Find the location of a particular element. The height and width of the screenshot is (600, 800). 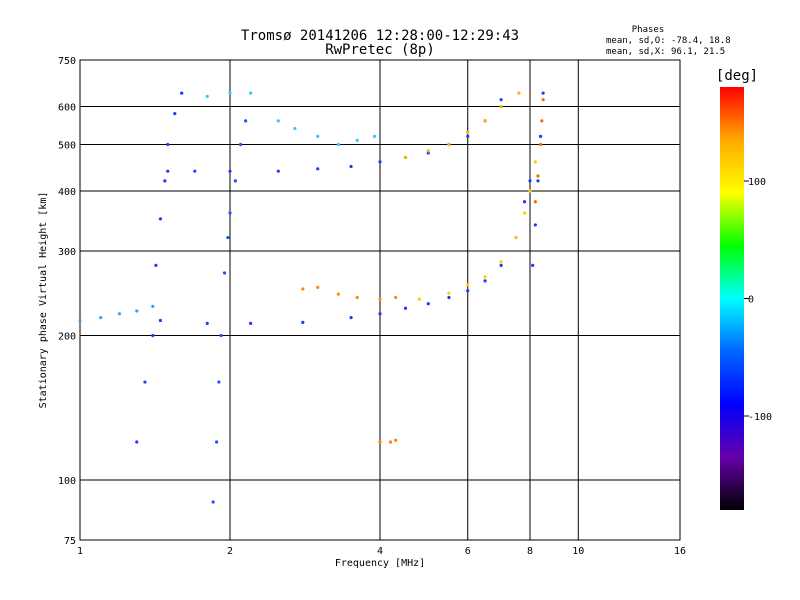

y-tick-label: 400 is located at coordinates (67, 192).